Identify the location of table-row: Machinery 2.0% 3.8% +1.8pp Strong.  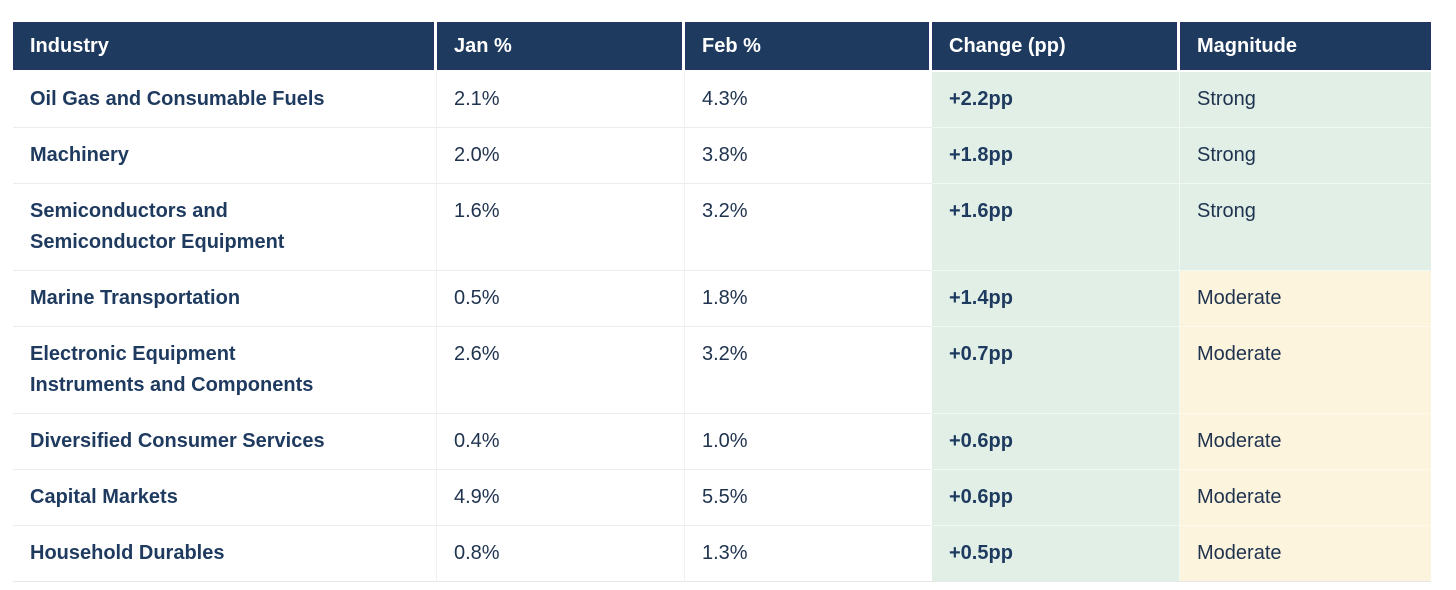
(722, 156).